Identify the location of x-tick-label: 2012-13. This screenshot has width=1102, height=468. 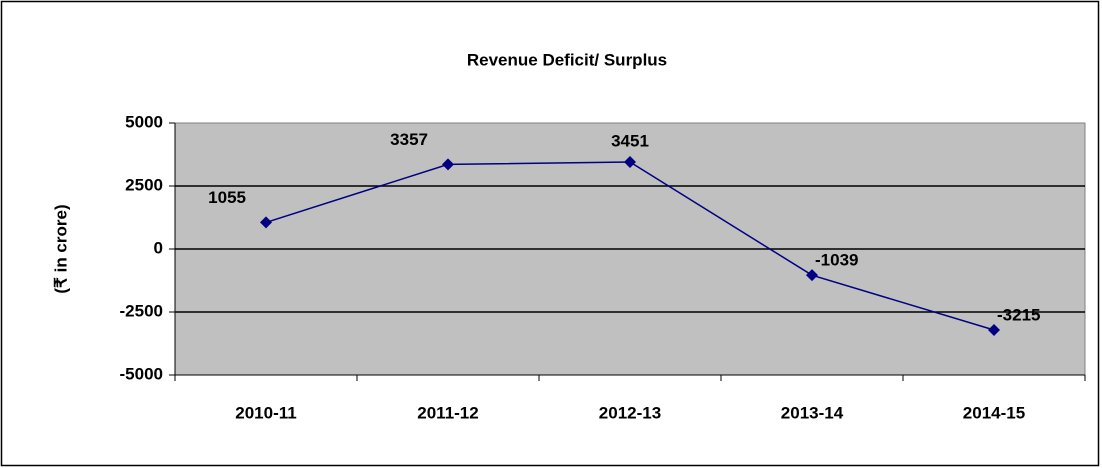
(630, 412).